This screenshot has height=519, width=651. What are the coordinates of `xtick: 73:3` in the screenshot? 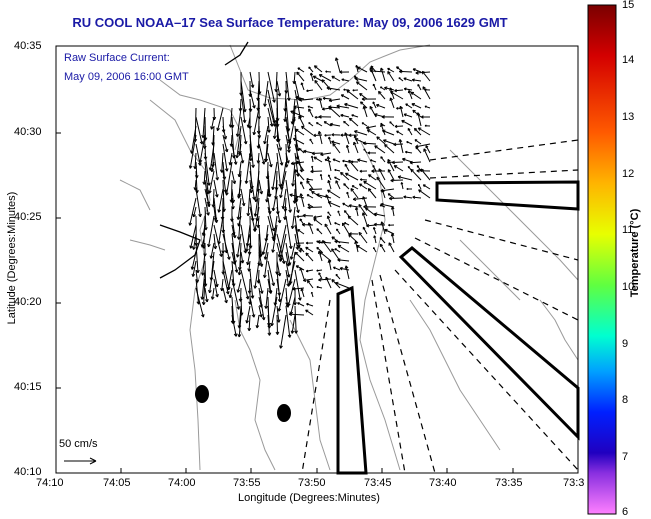 It's located at (574, 483).